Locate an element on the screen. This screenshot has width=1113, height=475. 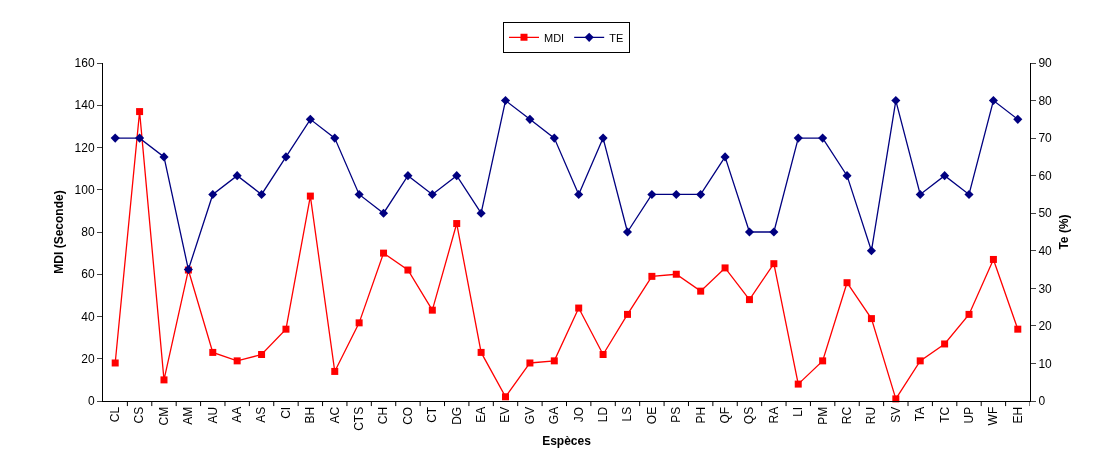
y-tick-label: 40 is located at coordinates (88, 316).